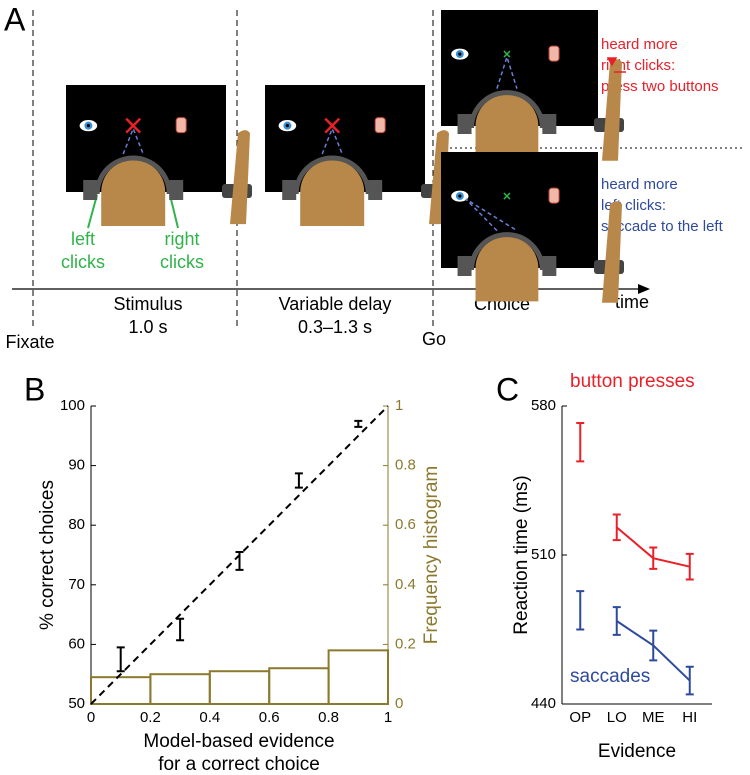 The image size is (750, 775). Describe the element at coordinates (431, 555) in the screenshot. I see `y2-axis-label: Frequency histogram` at that location.